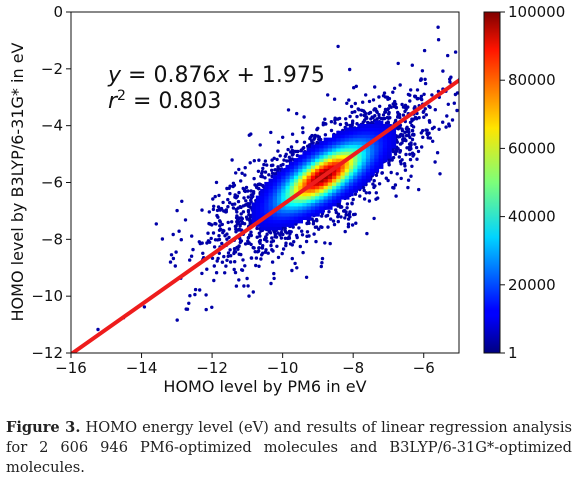 The width and height of the screenshot is (578, 489). I want to click on regression-equation: y = 0.876x + 1.975, so click(216, 75).